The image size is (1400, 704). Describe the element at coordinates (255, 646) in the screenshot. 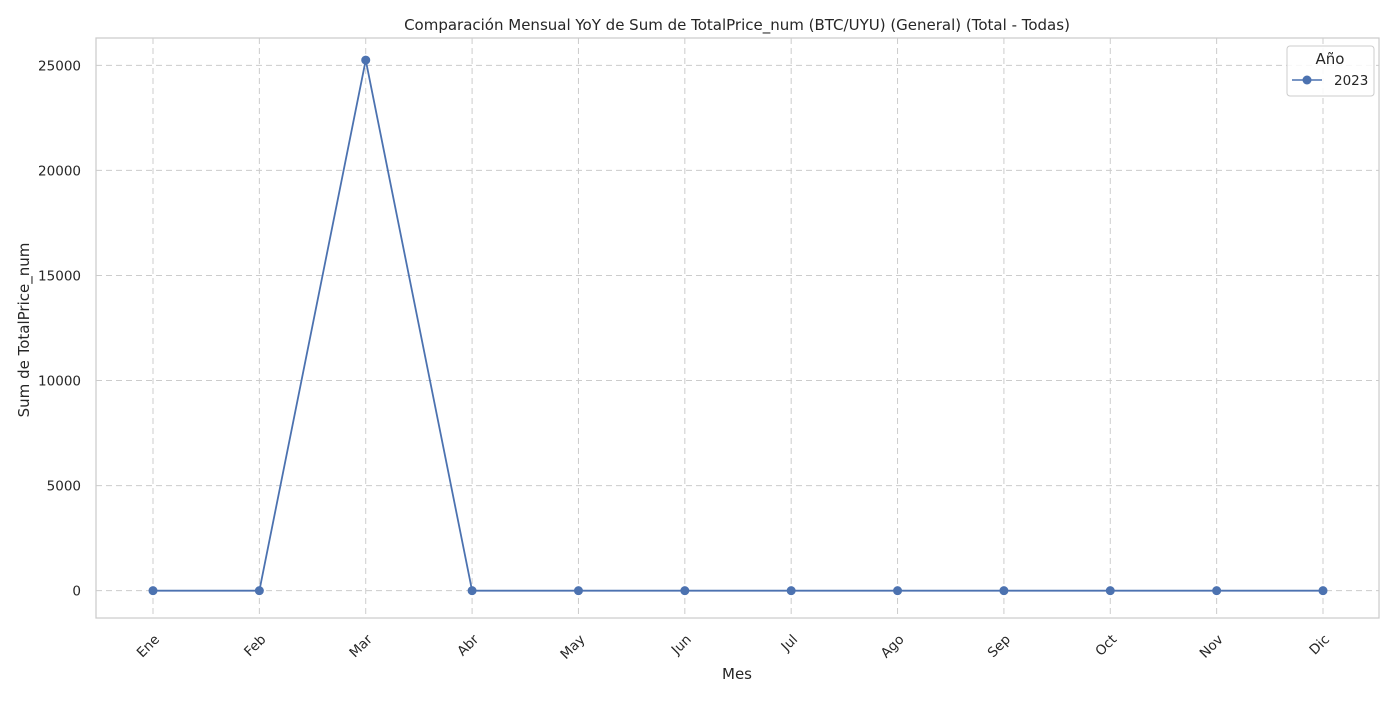

I see `x-tick-label: Feb` at that location.